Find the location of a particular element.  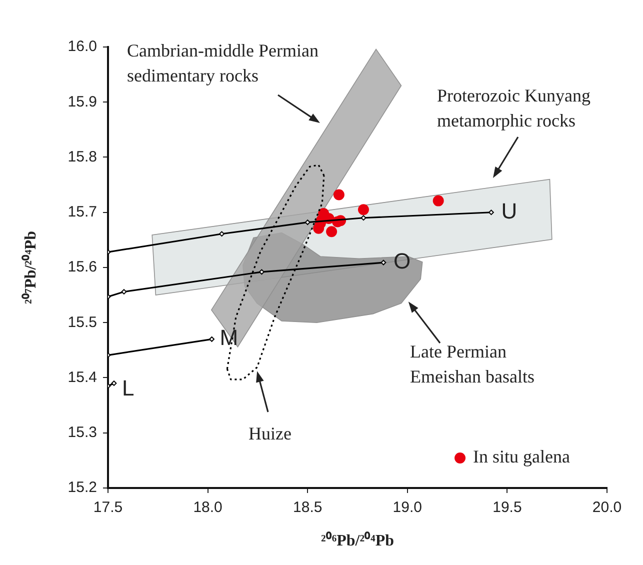

x-axis-title: ²⁰⁶Pb/²⁰⁴Pb is located at coordinates (357, 541).